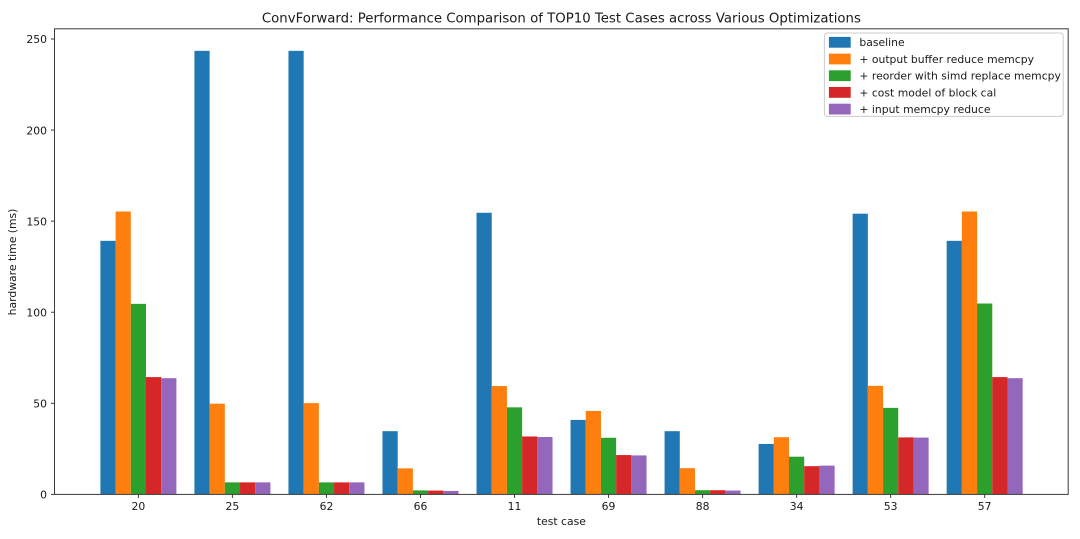 The width and height of the screenshot is (1080, 539). What do you see at coordinates (36, 130) in the screenshot?
I see `y-tick-label: 200` at bounding box center [36, 130].